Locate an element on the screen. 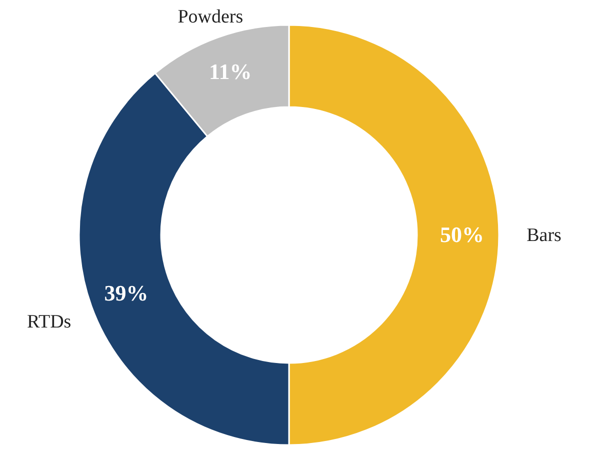 This screenshot has width=591, height=453. slice-label: RTDs is located at coordinates (49, 321).